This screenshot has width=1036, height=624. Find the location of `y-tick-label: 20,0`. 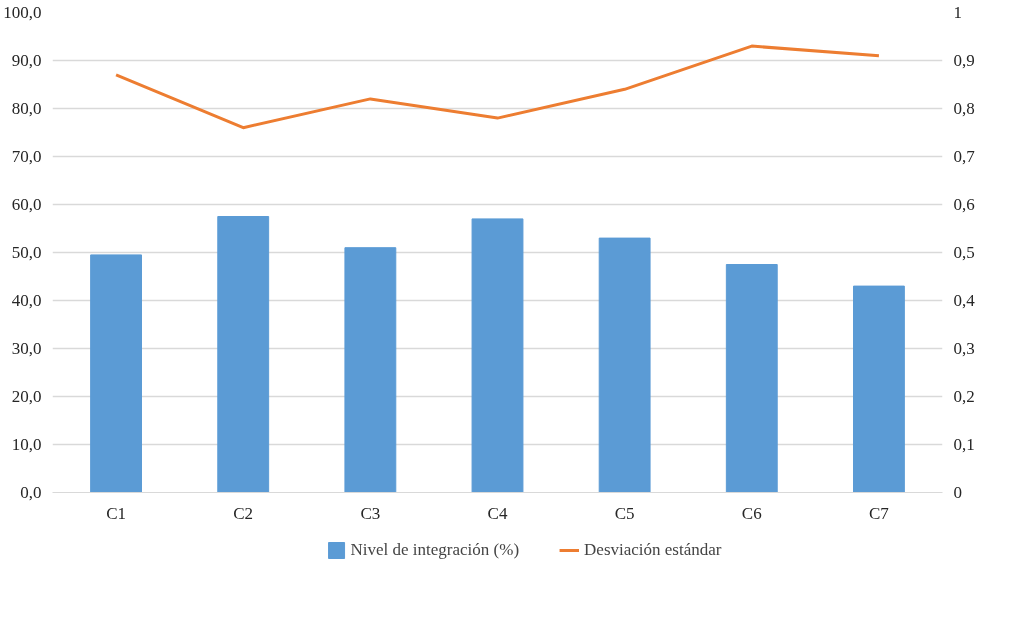

y-tick-label: 20,0 is located at coordinates (26, 396).